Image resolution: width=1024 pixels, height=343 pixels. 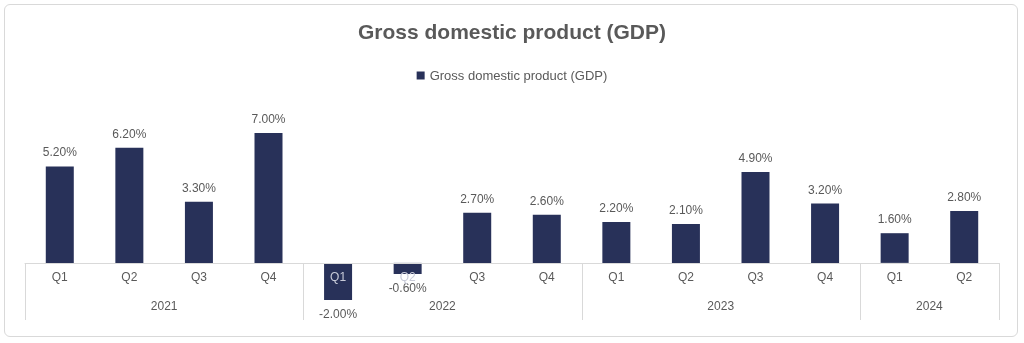 What do you see at coordinates (686, 209) in the screenshot?
I see `data-label: 2.10%` at bounding box center [686, 209].